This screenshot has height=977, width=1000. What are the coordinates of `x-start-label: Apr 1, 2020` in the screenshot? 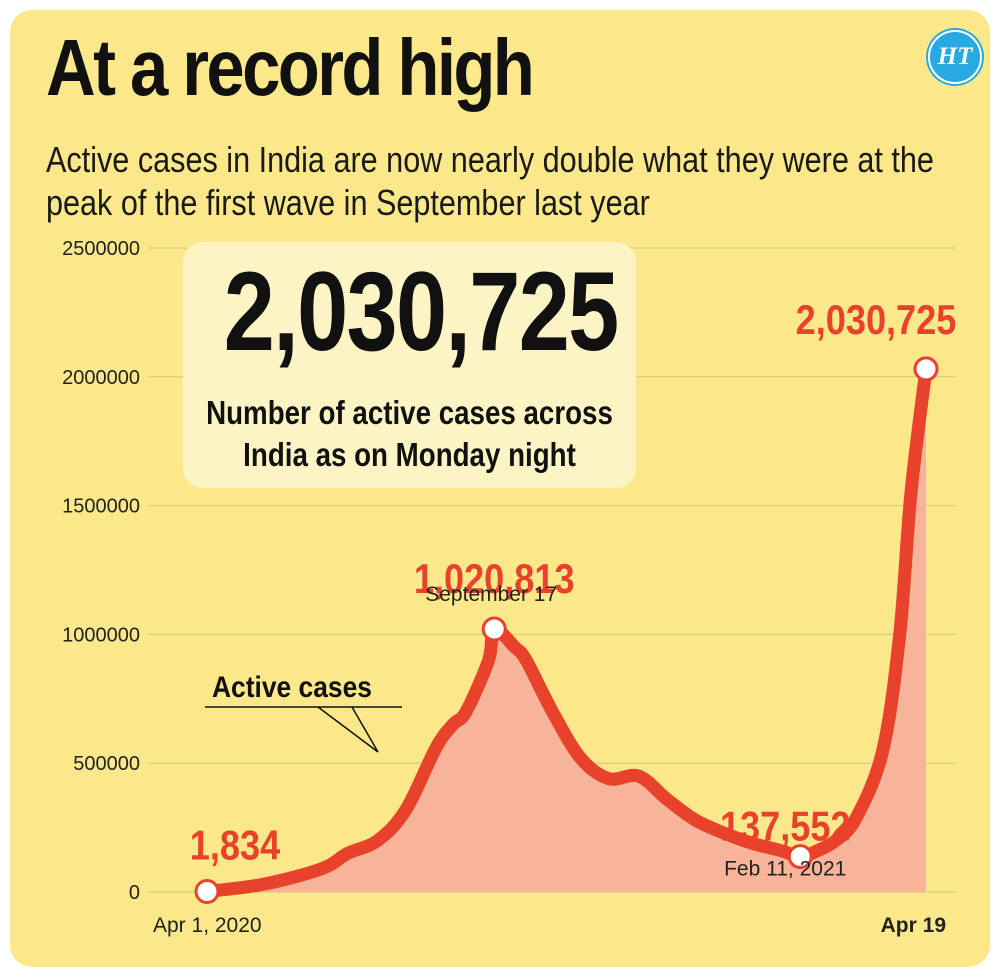 It's located at (207, 925).